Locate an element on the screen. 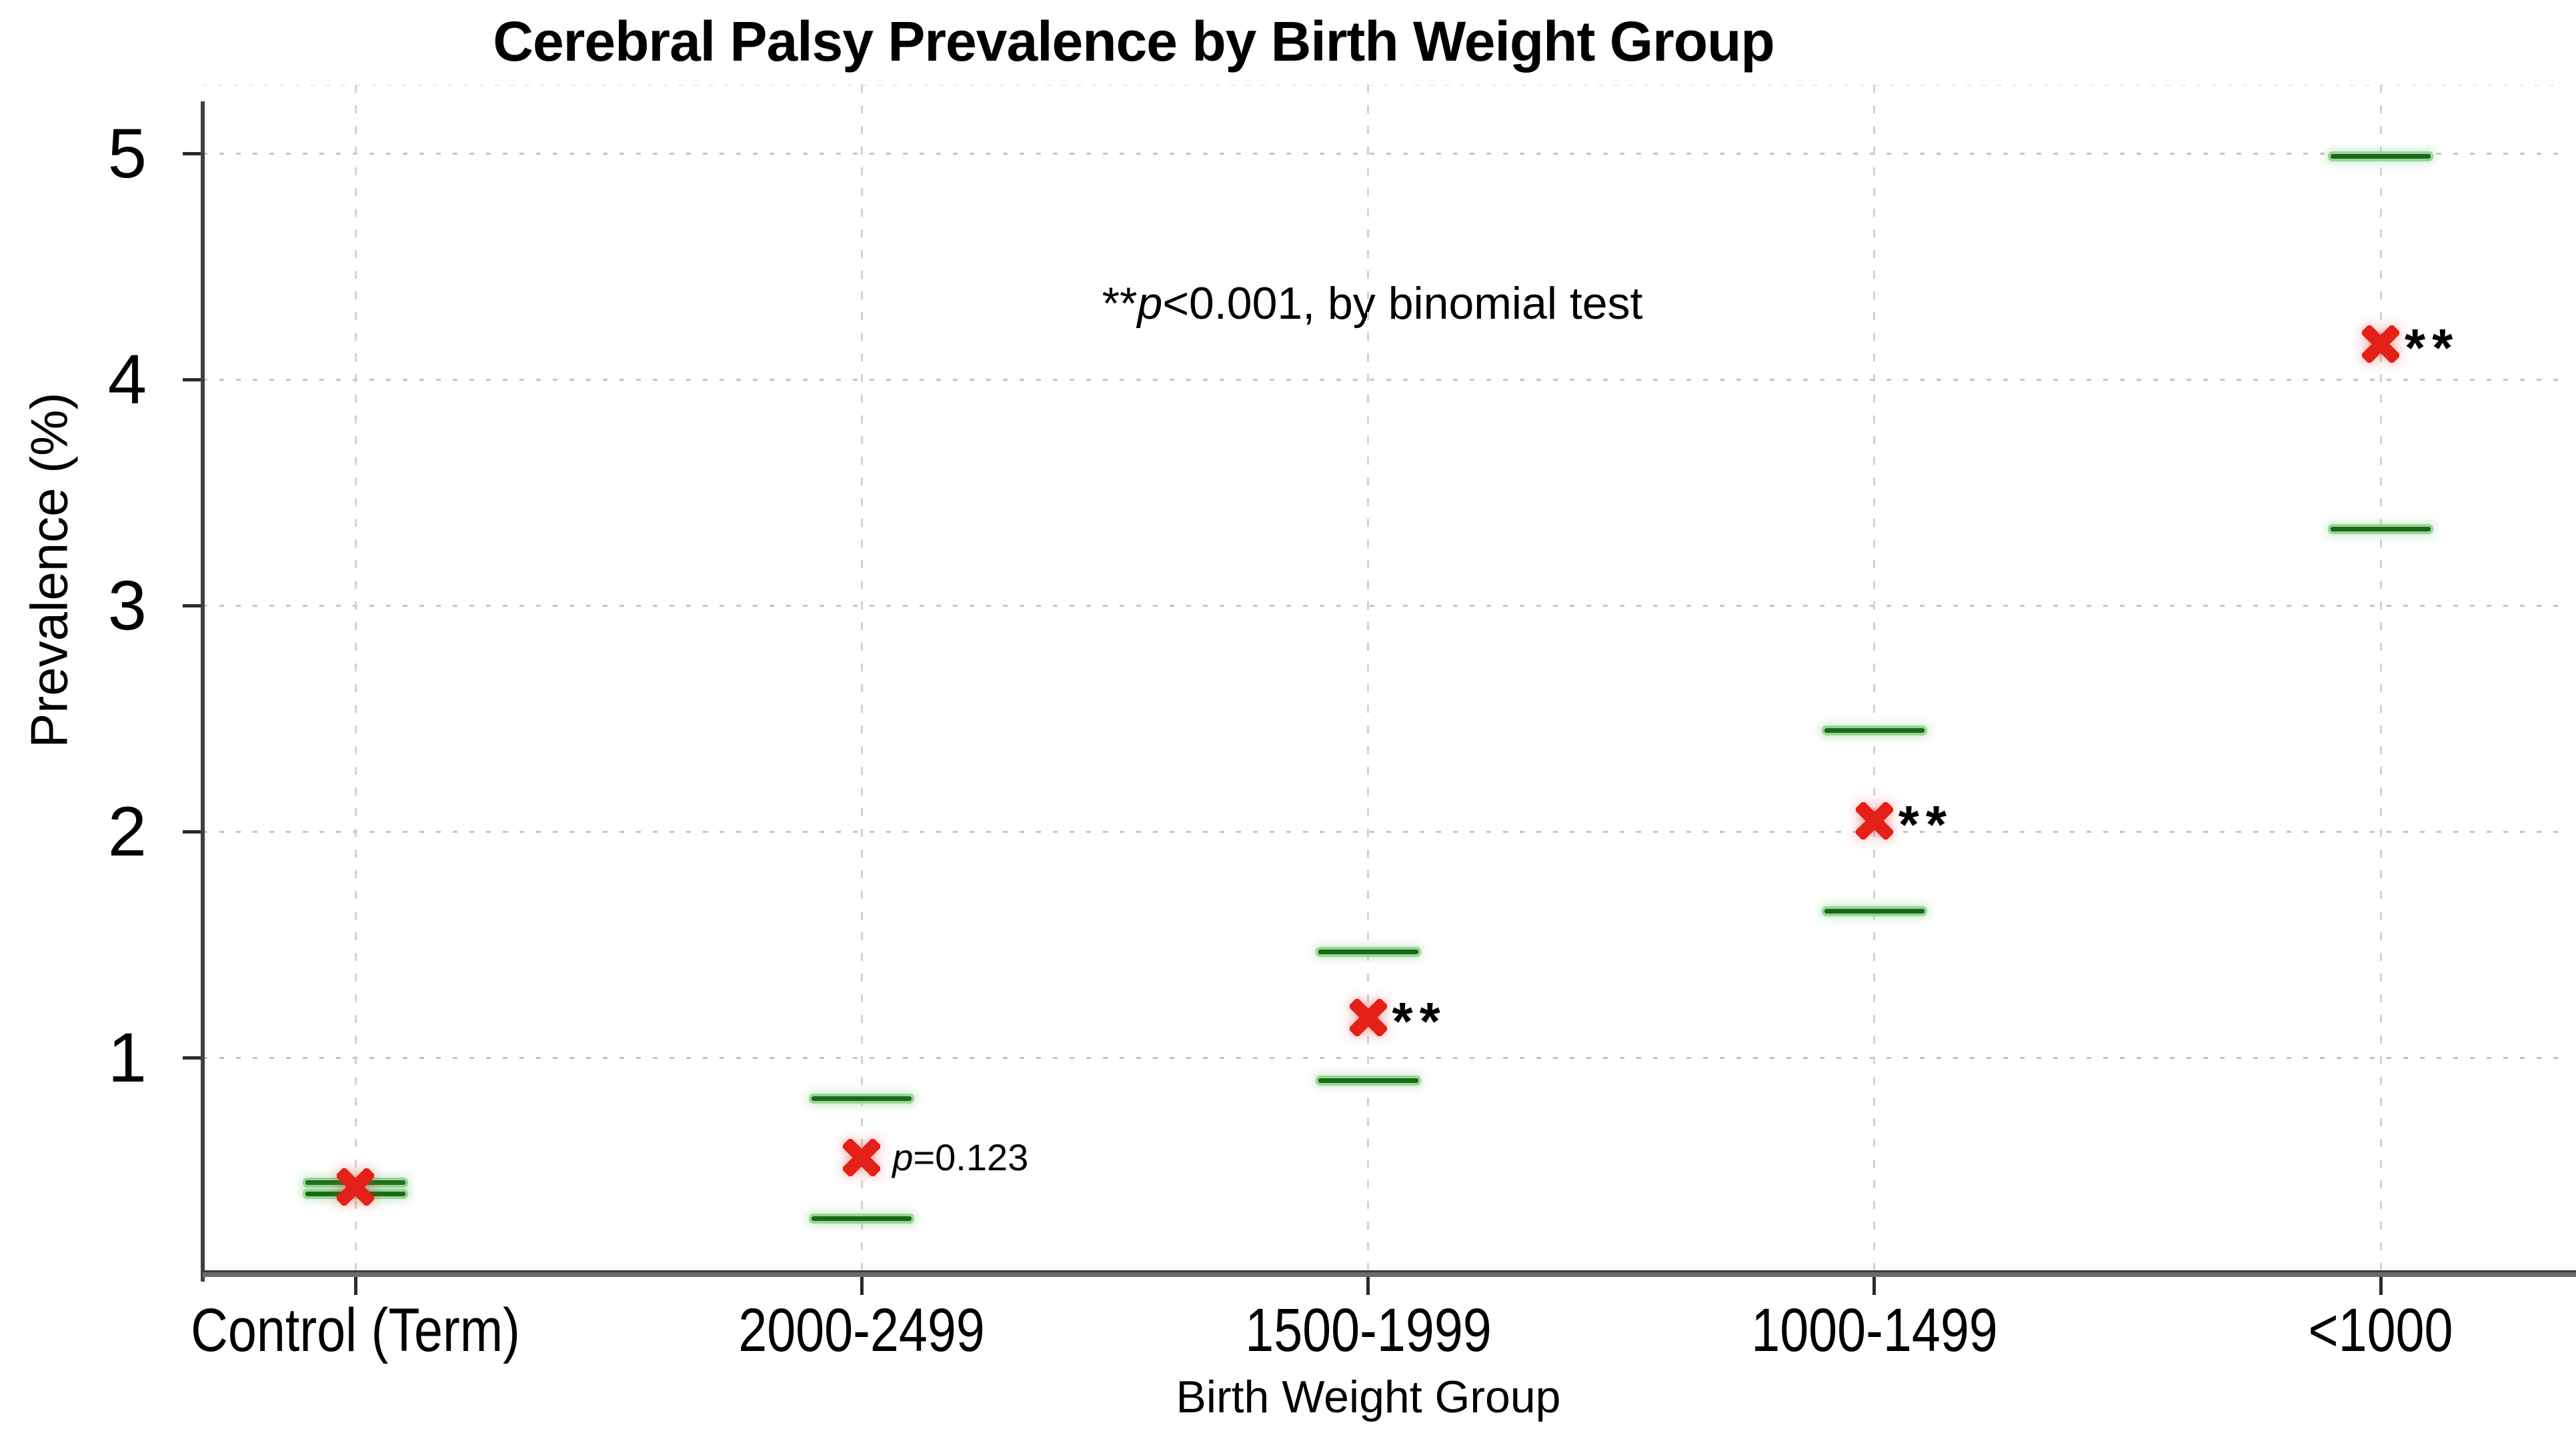 This screenshot has height=1429, width=2576. p-value-note: p=0.123 is located at coordinates (960, 1157).